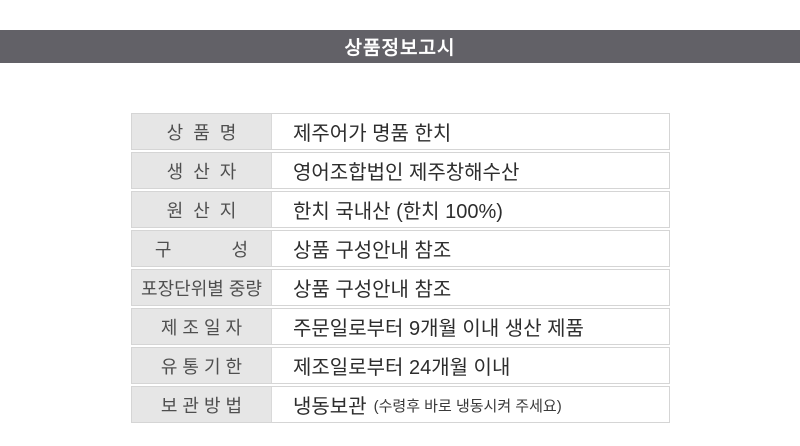 This screenshot has height=446, width=800. What do you see at coordinates (406, 173) in the screenshot?
I see `row-value: 영어조합법인 제주창해수산` at bounding box center [406, 173].